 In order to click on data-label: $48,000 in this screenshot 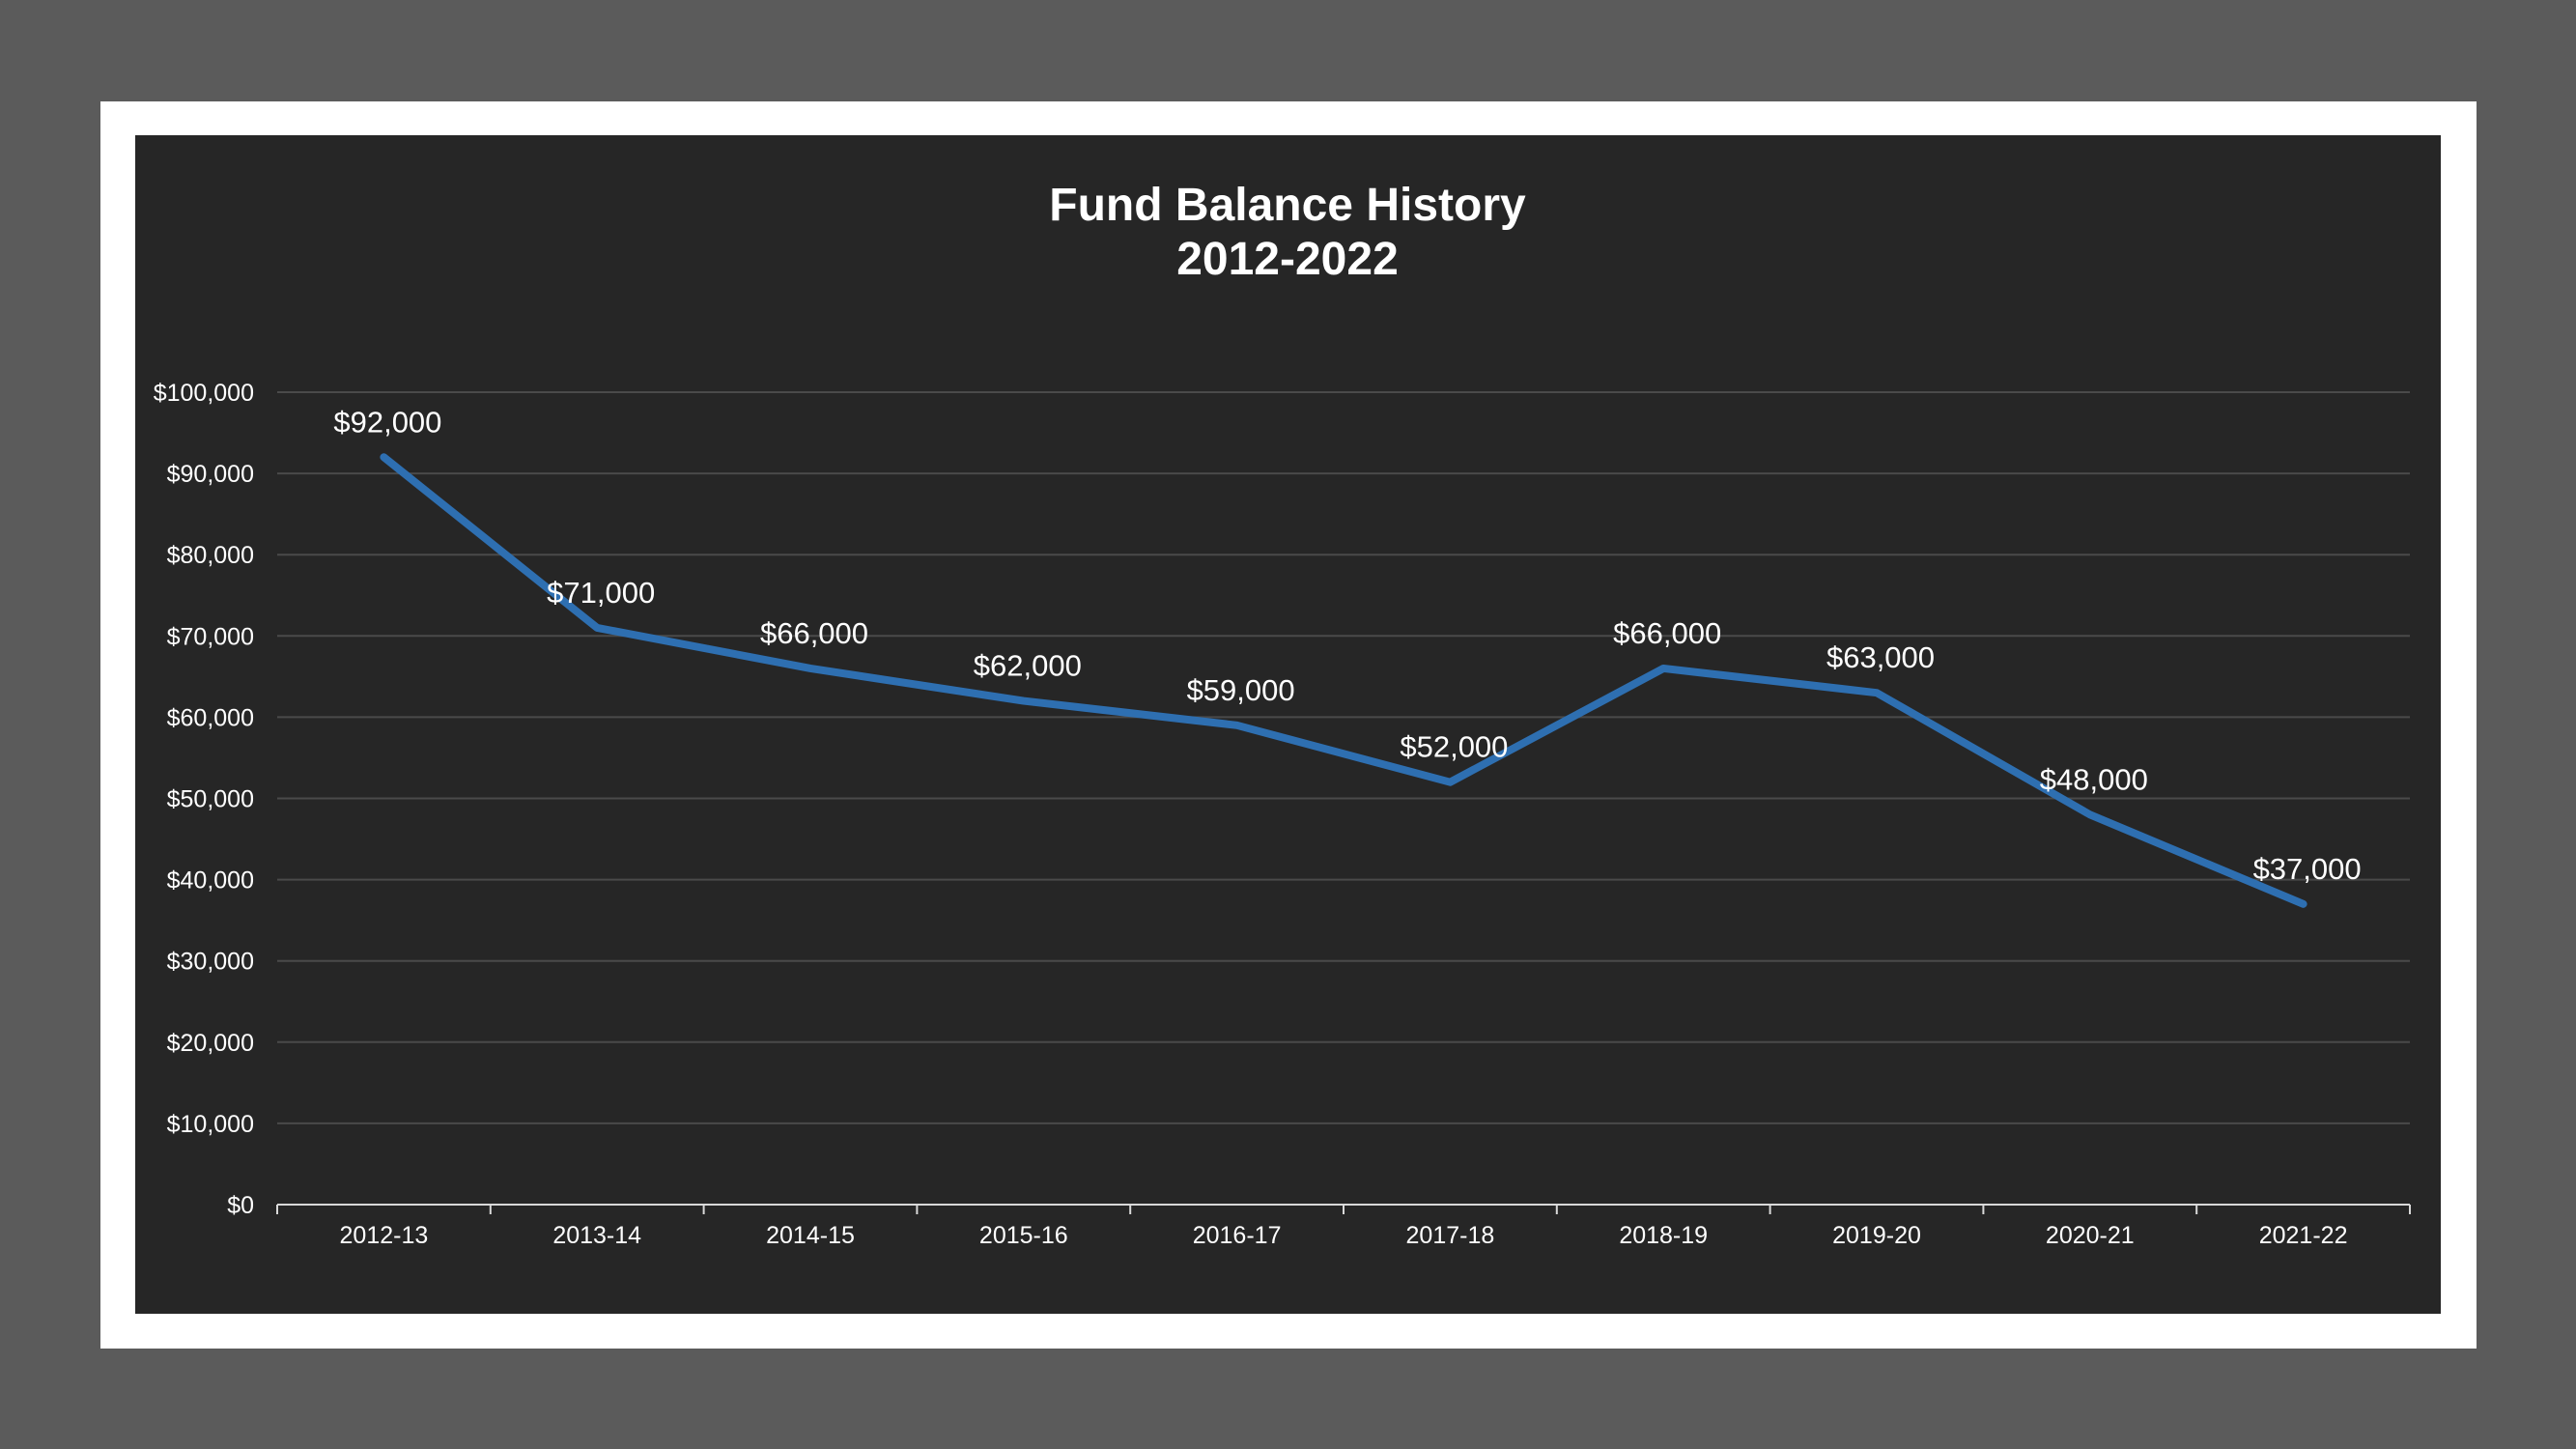, I will do `click(2094, 779)`.